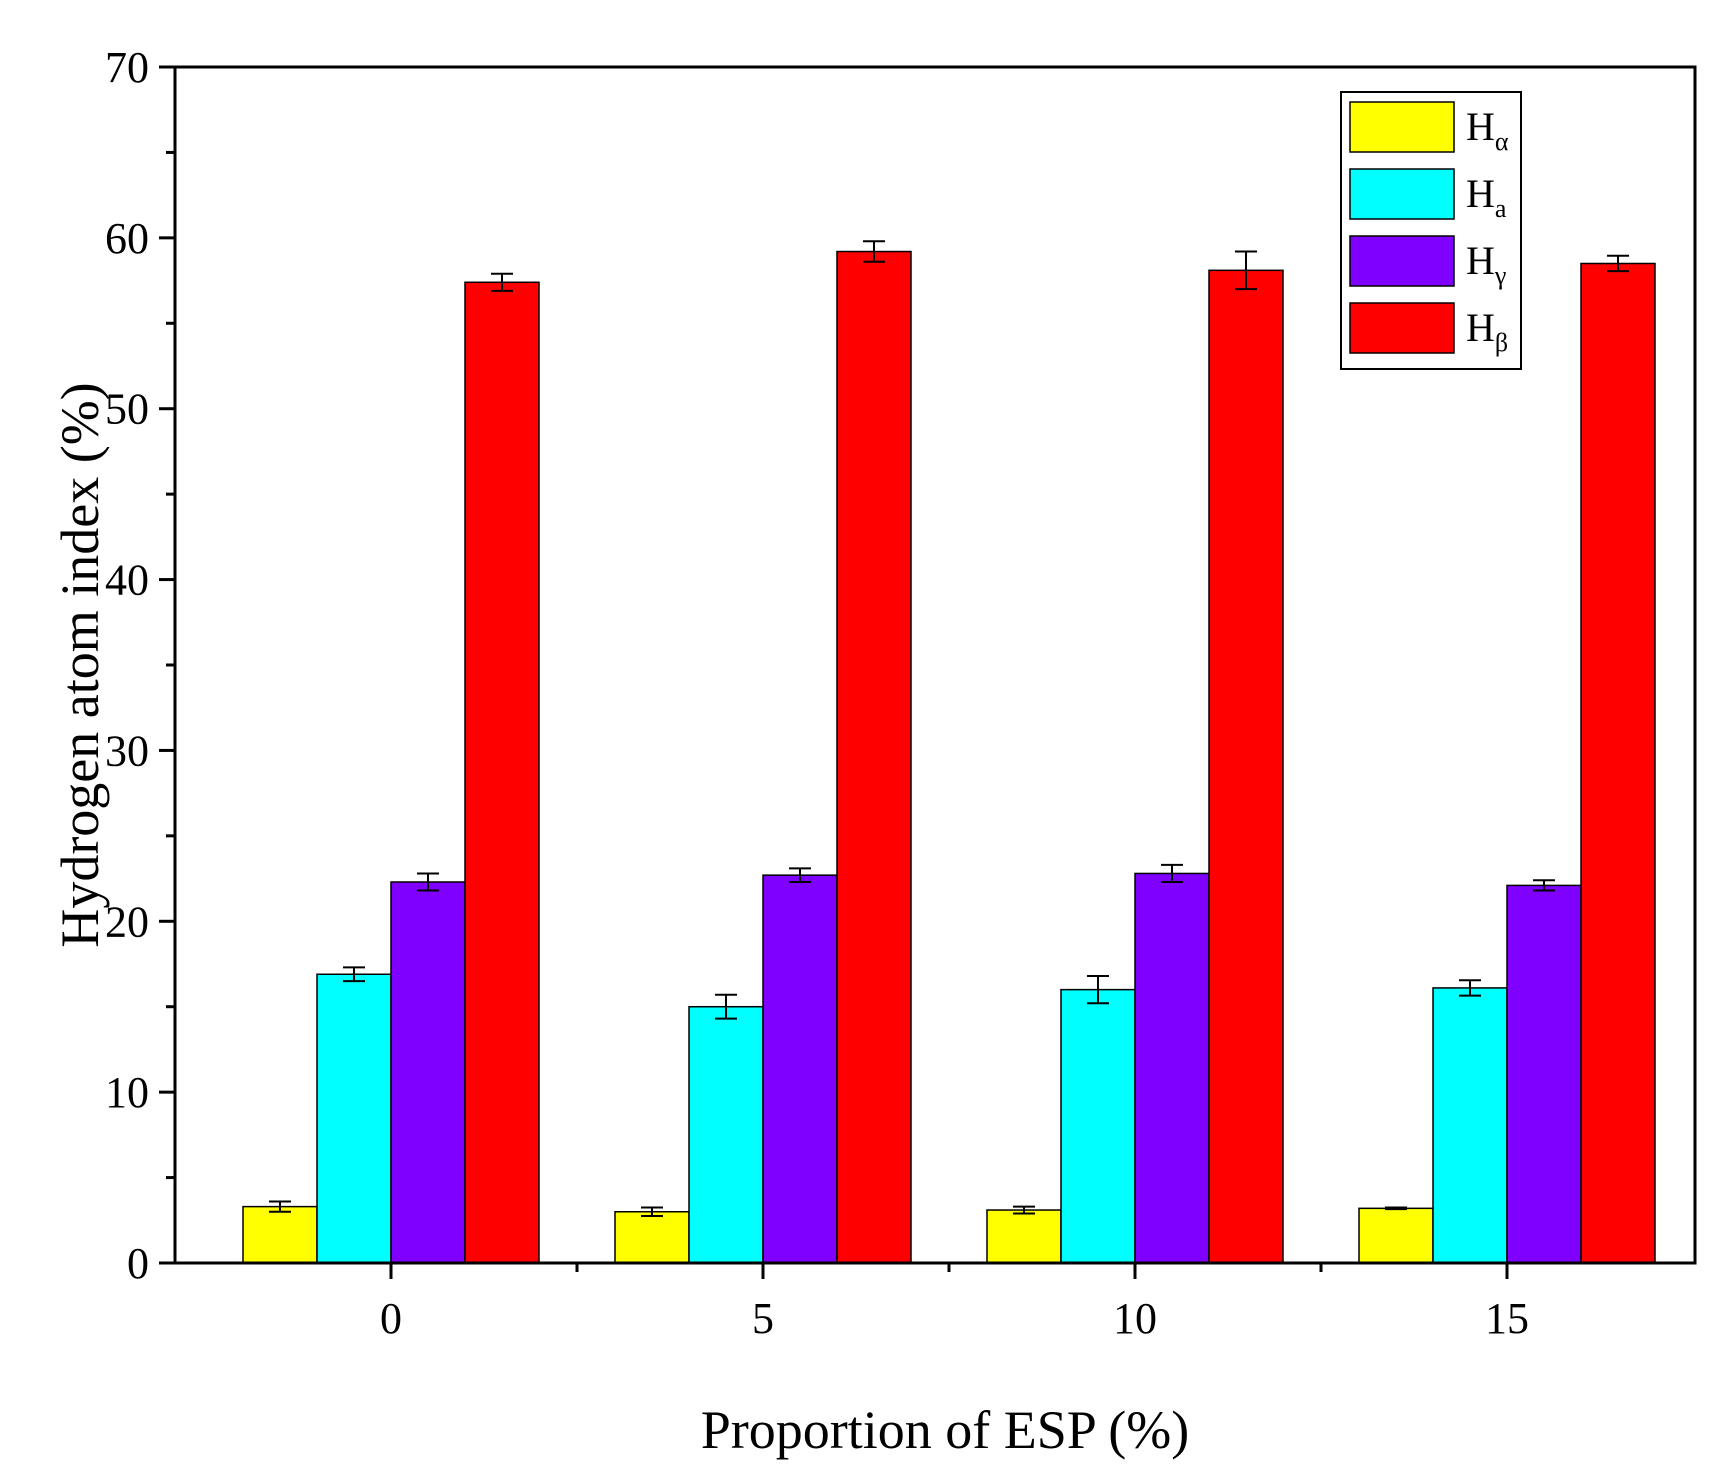  Describe the element at coordinates (1402, 194) in the screenshot. I see `legend-swatch-a` at that location.